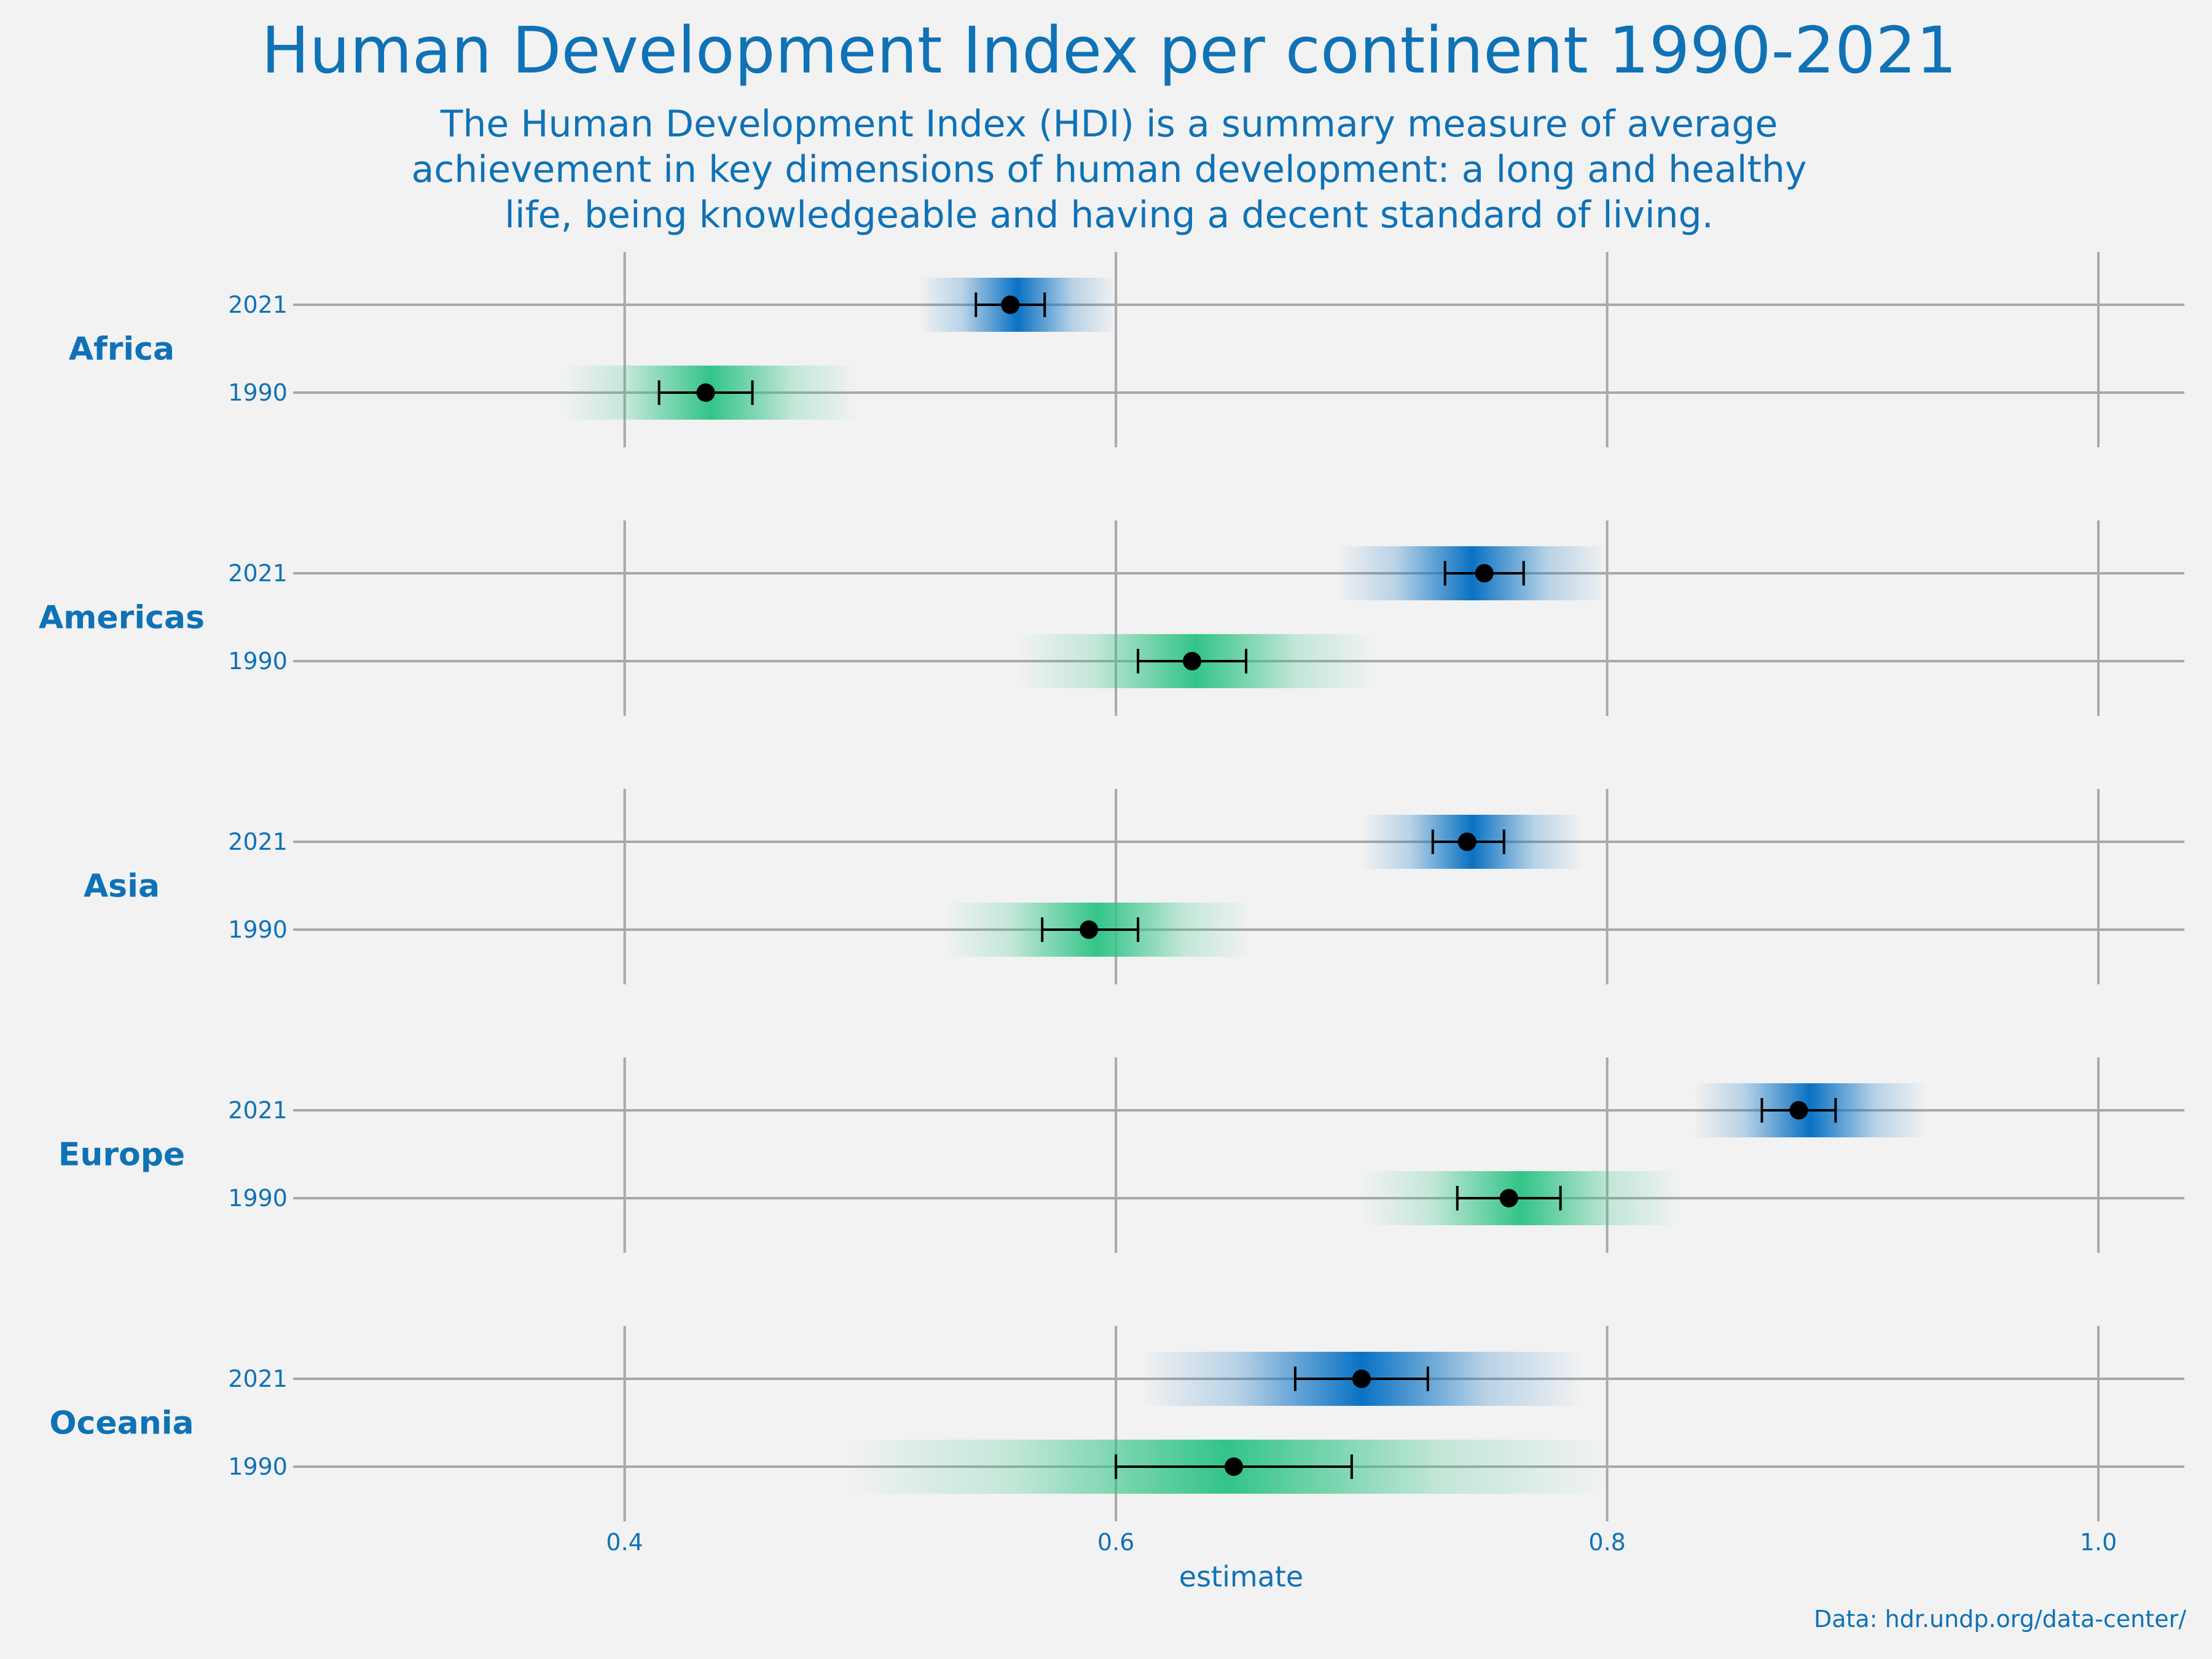 The image size is (2212, 1659). I want to click on panel-americas: Americas 2021 1990, so click(1111, 618).